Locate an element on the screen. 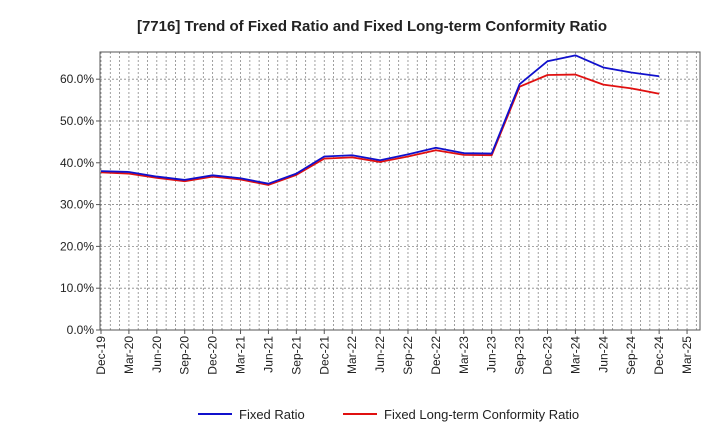 Image resolution: width=720 pixels, height=440 pixels. x-tick-label: Dec-21 is located at coordinates (324, 355).